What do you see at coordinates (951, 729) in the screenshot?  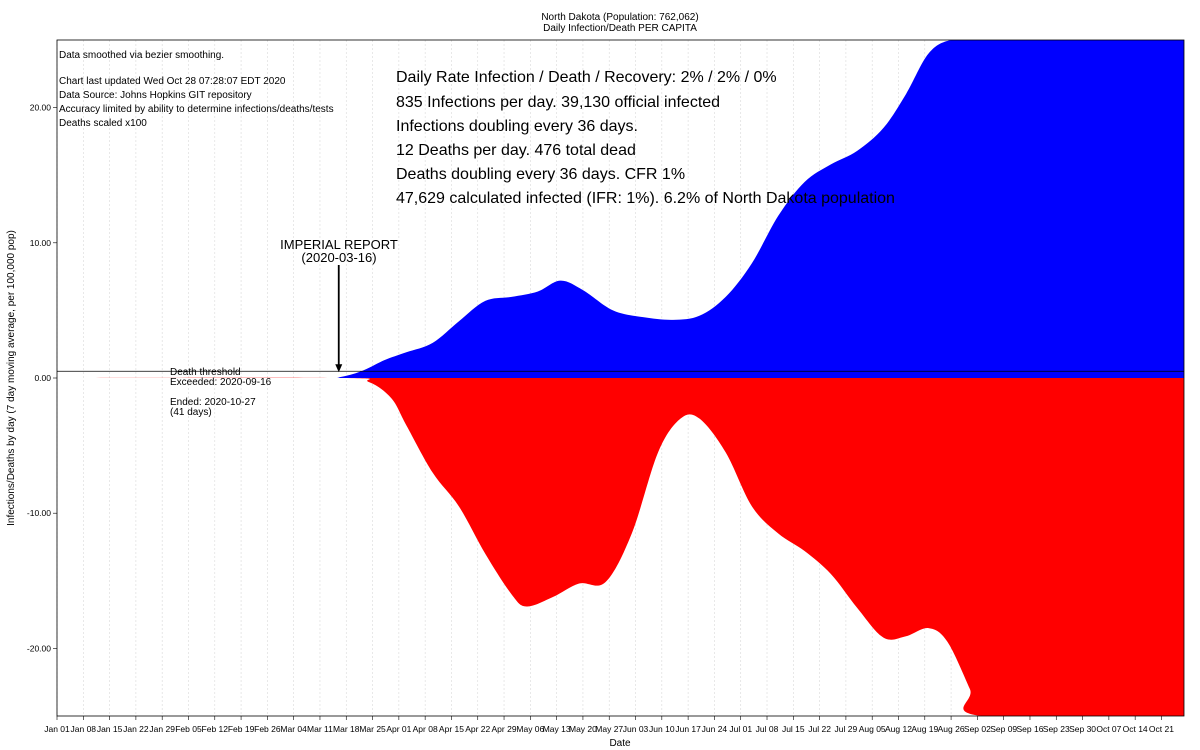 I see `x-tick-label: Aug 26` at bounding box center [951, 729].